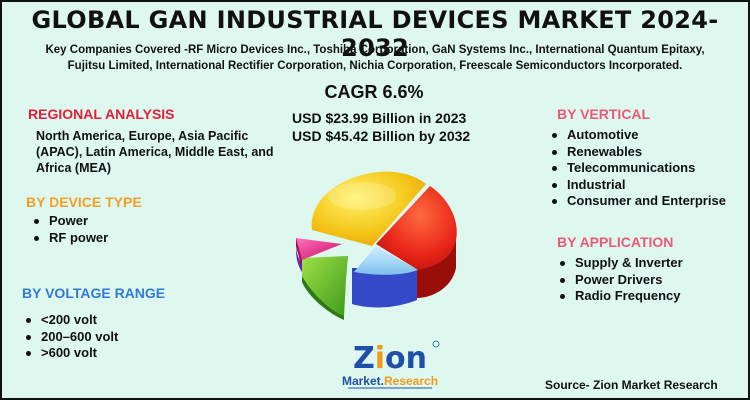 The height and width of the screenshot is (400, 750). I want to click on pie-slice-yellow, so click(368, 208).